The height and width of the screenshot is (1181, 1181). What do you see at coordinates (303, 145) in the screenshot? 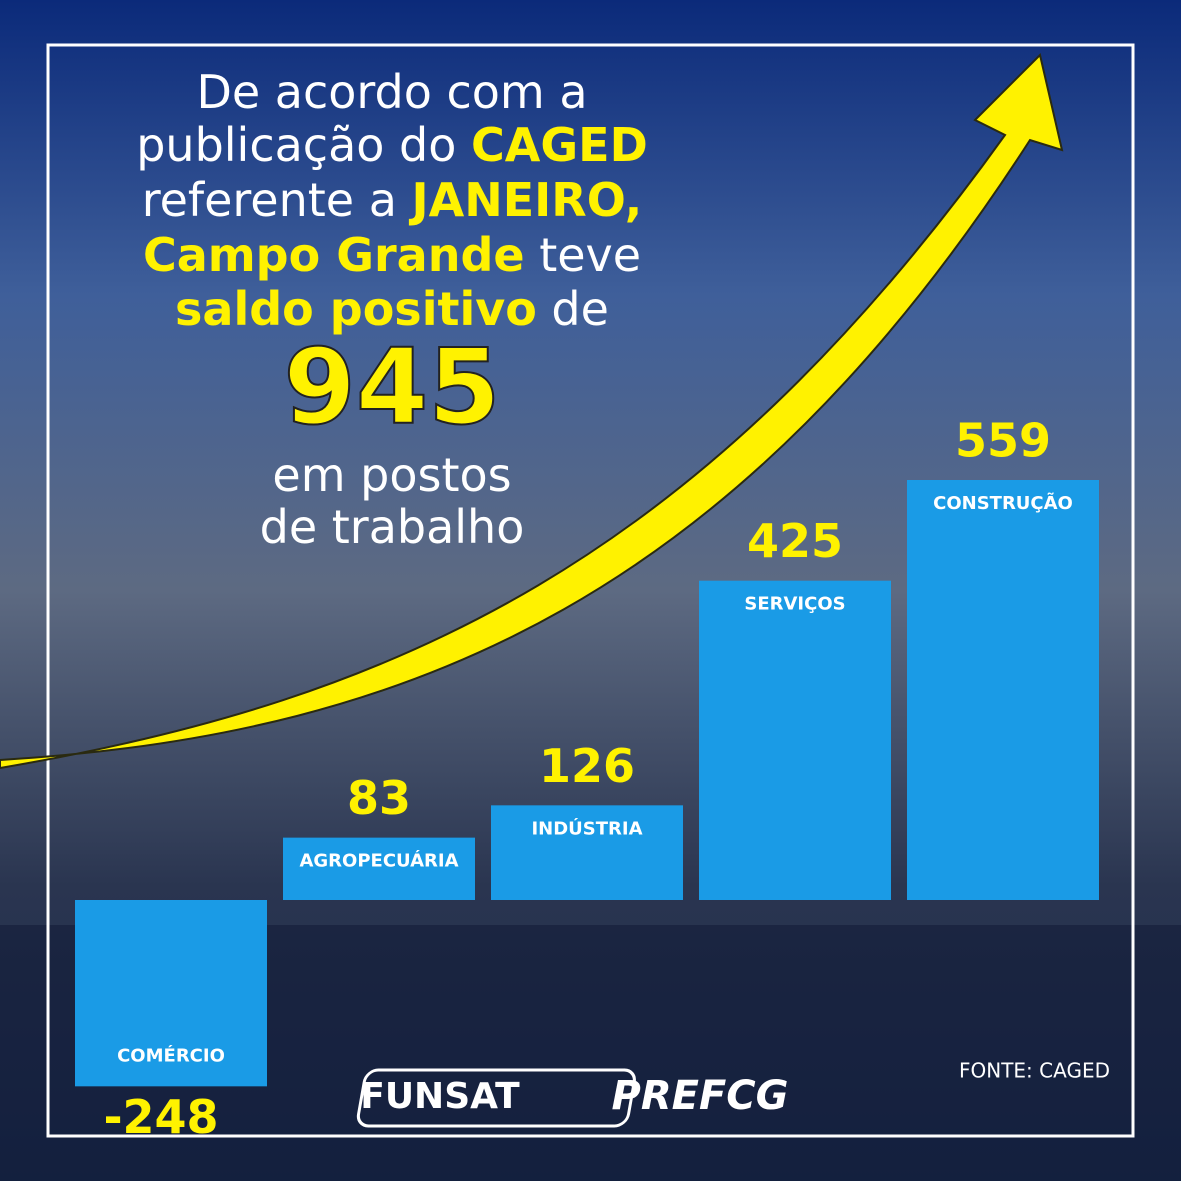
I see `headline-segment: publicação do` at bounding box center [303, 145].